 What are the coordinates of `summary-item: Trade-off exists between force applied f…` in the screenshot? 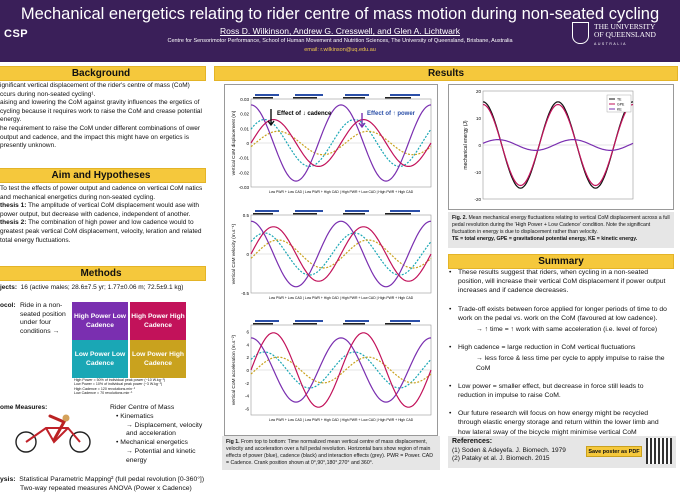 It's located at (560, 314).